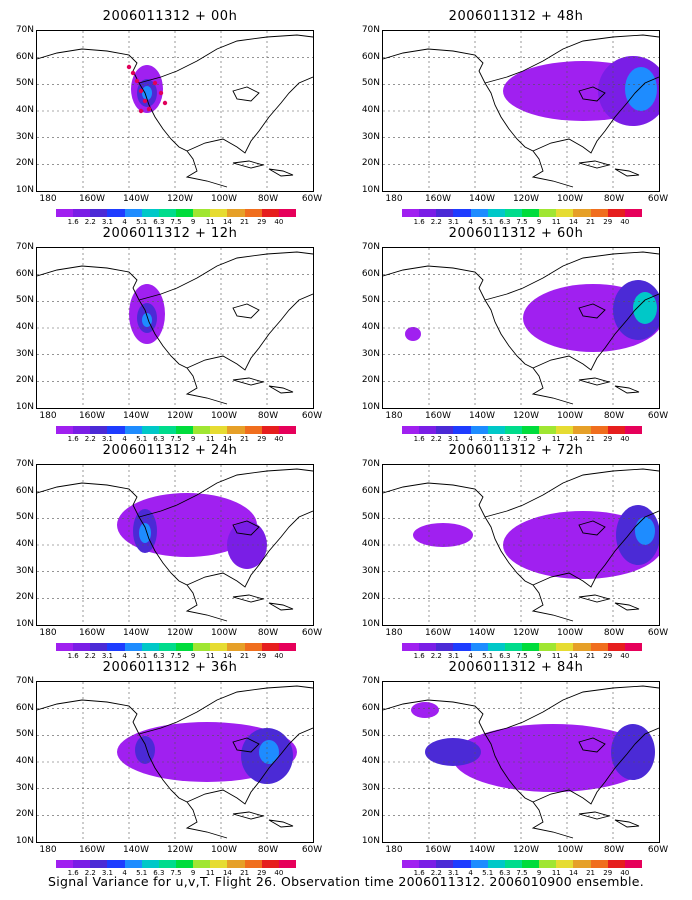 Image resolution: width=692 pixels, height=900 pixels. Describe the element at coordinates (24, 407) in the screenshot. I see `lat-tick-label: 10N` at that location.